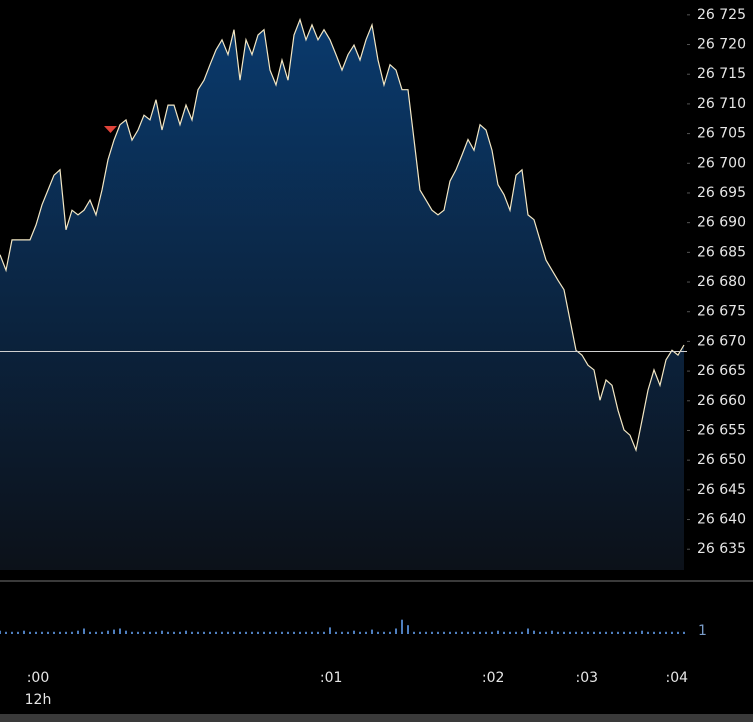  I want to click on bottom-bar, so click(376, 718).